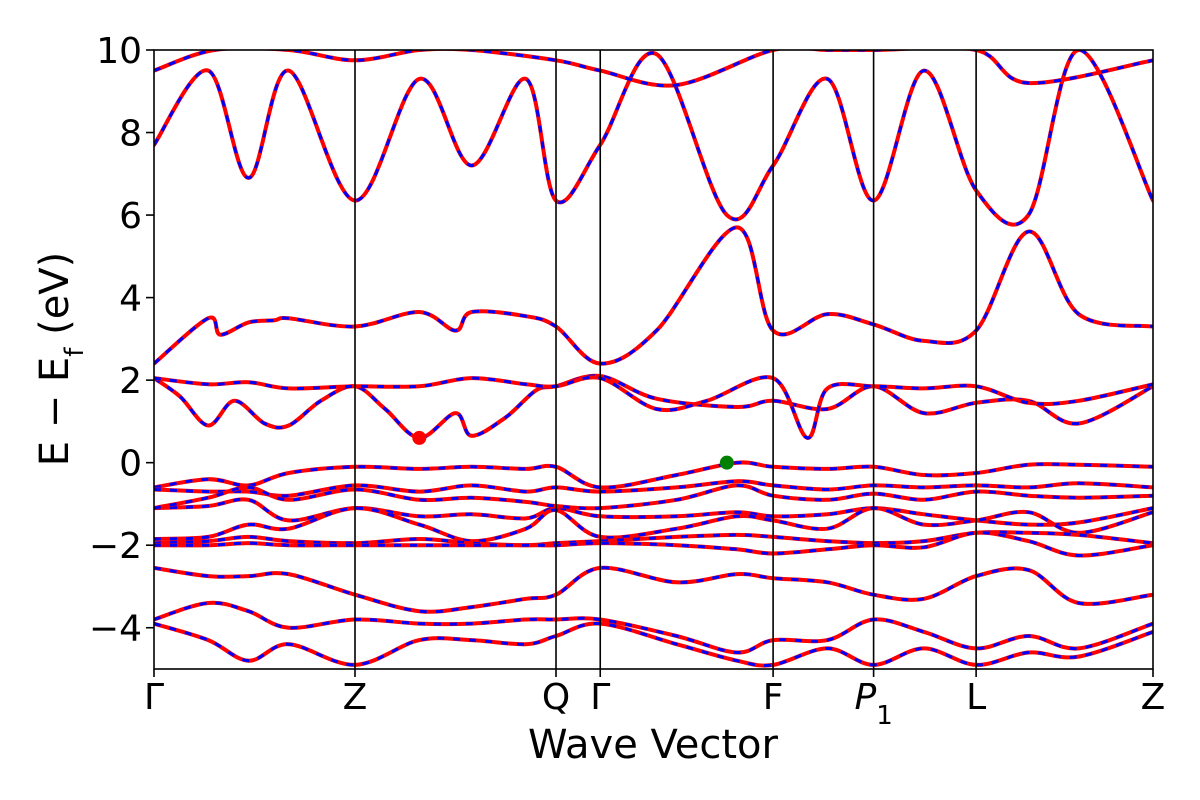 This screenshot has height=800, width=1200. What do you see at coordinates (773, 697) in the screenshot?
I see `x-tick-label: F` at bounding box center [773, 697].